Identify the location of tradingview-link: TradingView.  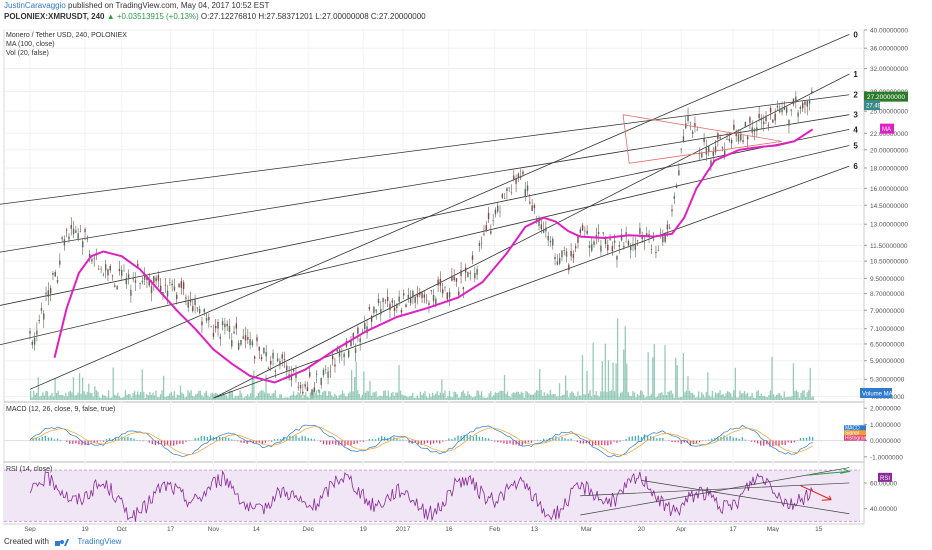
(99, 541).